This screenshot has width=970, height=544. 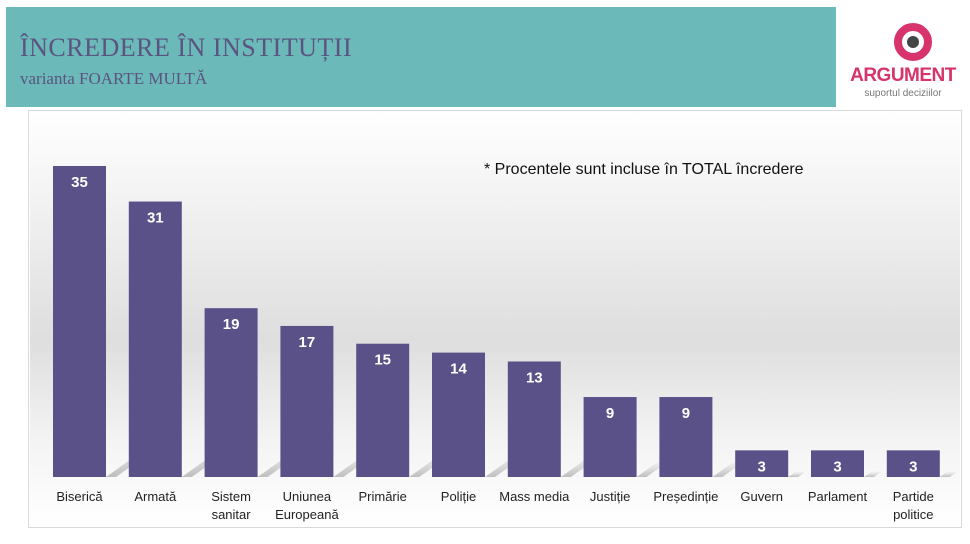 What do you see at coordinates (307, 514) in the screenshot?
I see `category-label: Europeană` at bounding box center [307, 514].